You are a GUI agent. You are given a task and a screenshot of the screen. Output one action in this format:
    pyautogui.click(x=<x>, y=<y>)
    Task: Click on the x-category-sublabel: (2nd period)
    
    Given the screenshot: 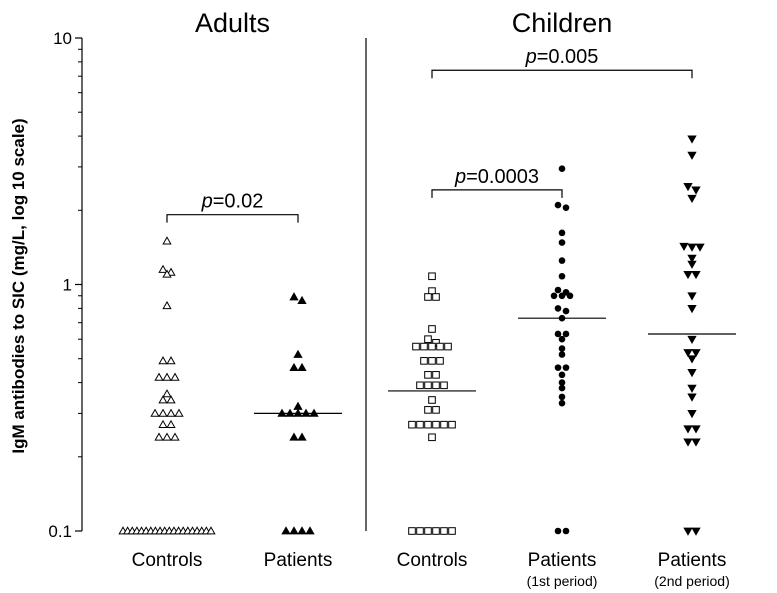 What is the action you would take?
    pyautogui.click(x=692, y=581)
    